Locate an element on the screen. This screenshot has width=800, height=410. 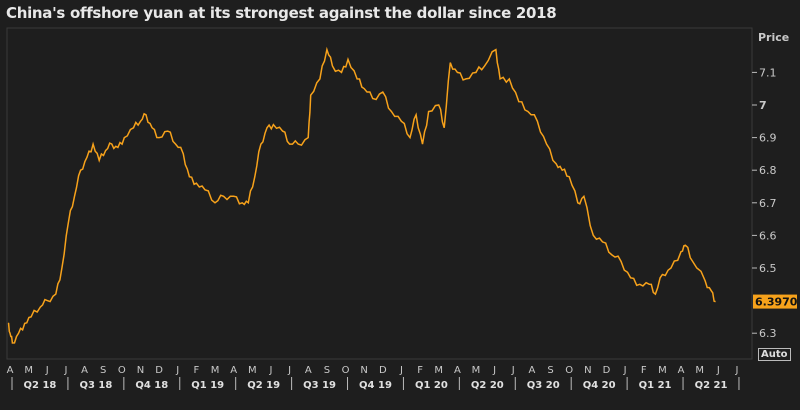
x-quarter-label: Q3 18 is located at coordinates (95, 385).